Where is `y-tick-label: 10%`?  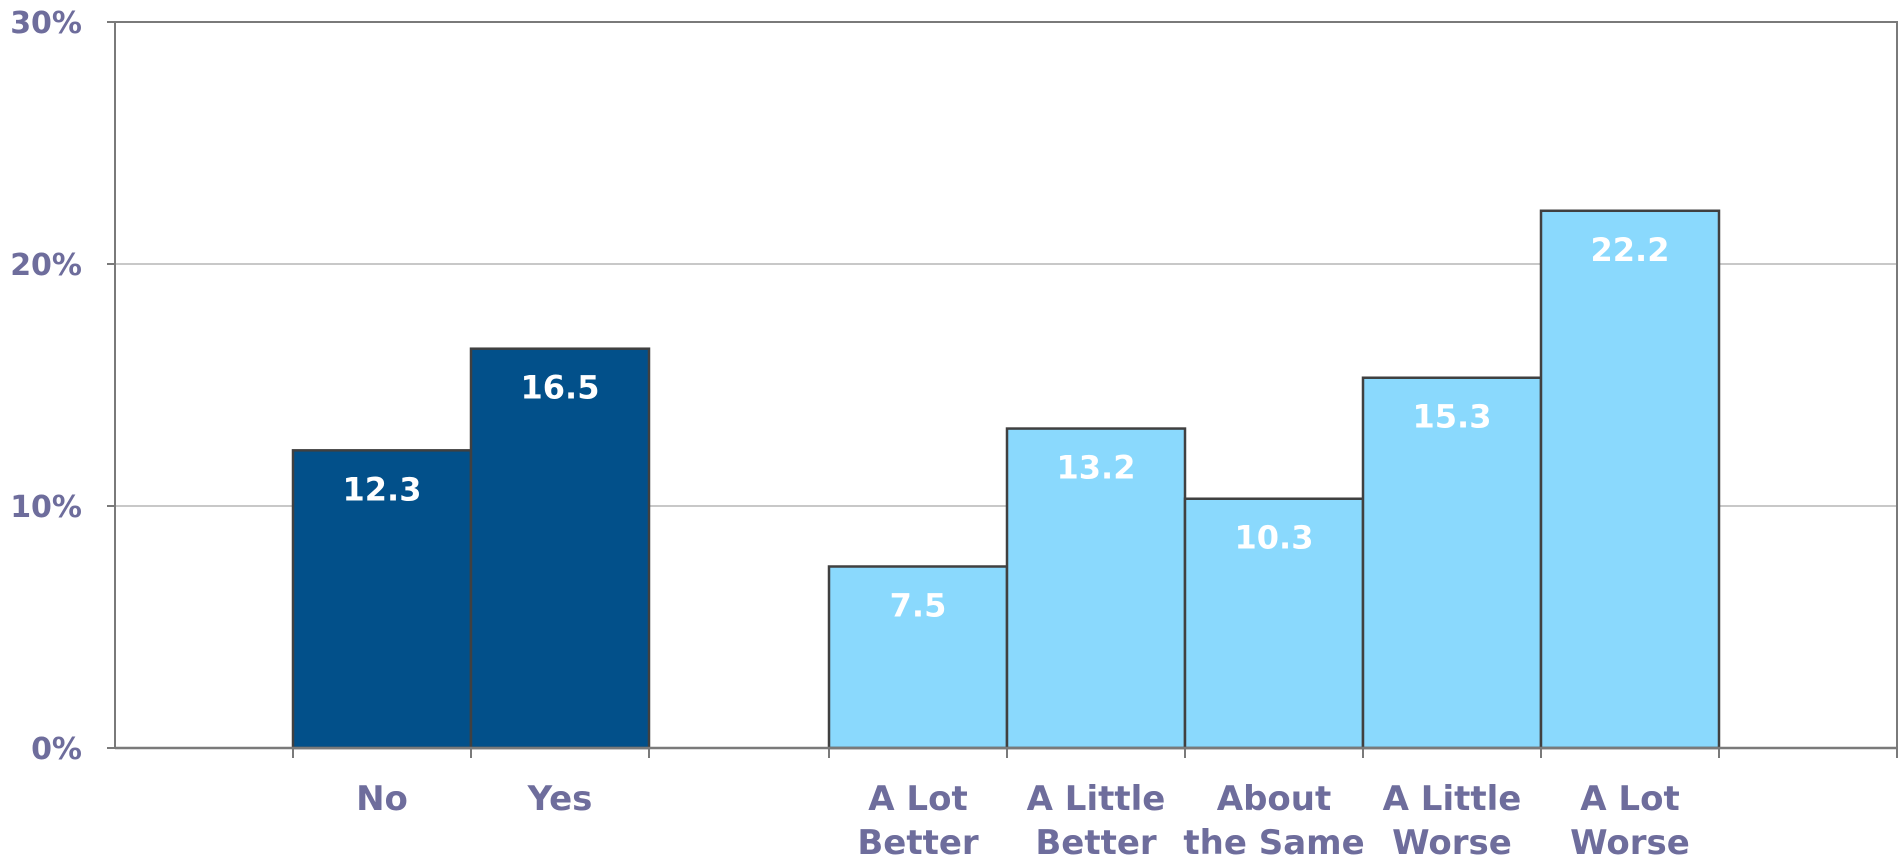 y-tick-label: 10% is located at coordinates (46, 507).